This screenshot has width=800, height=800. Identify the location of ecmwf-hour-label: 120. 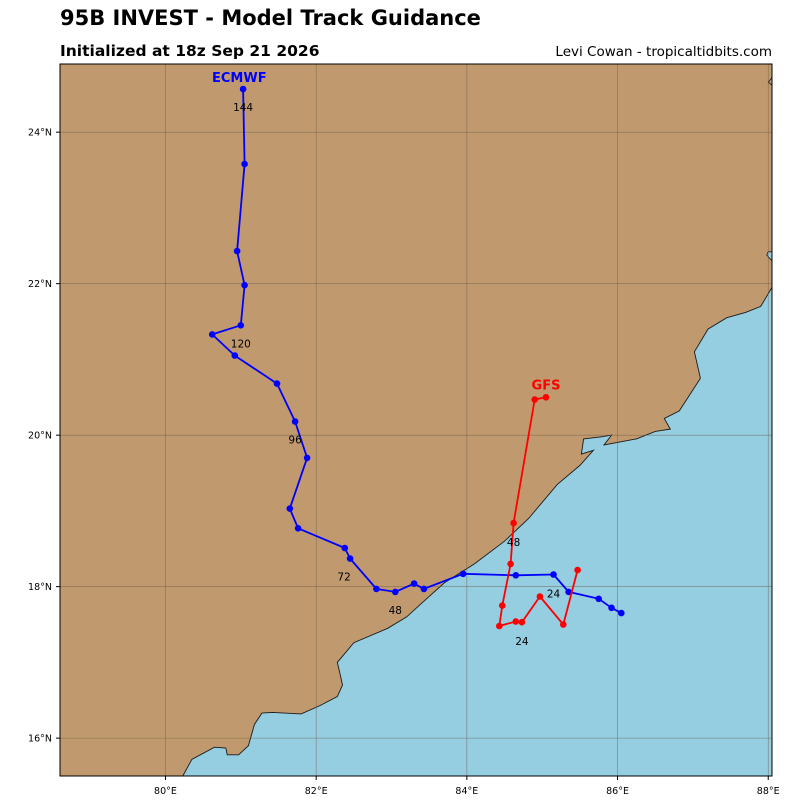
(241, 344).